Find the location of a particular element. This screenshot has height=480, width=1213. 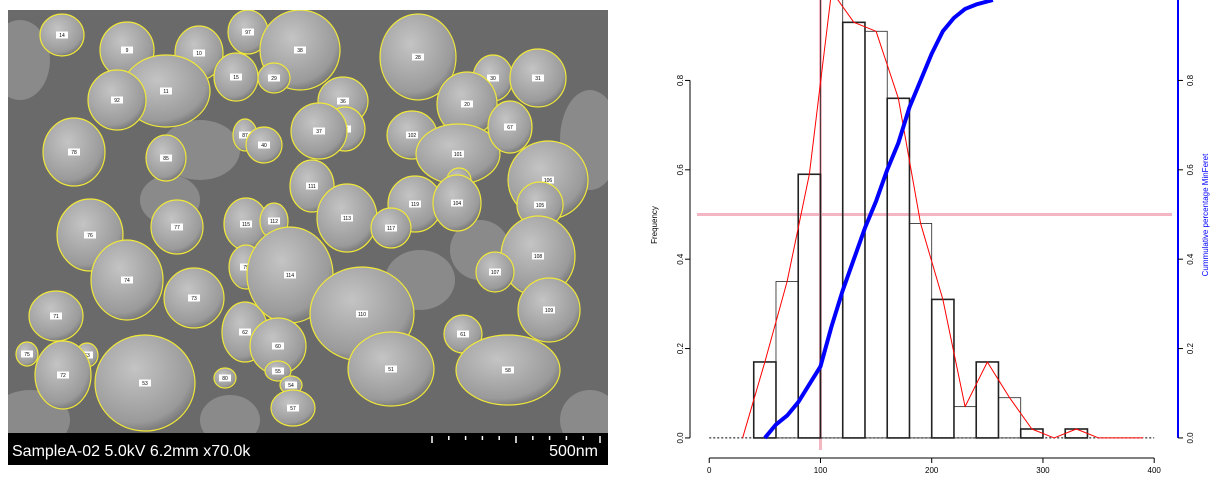

particle-label: 63 is located at coordinates (87, 356).